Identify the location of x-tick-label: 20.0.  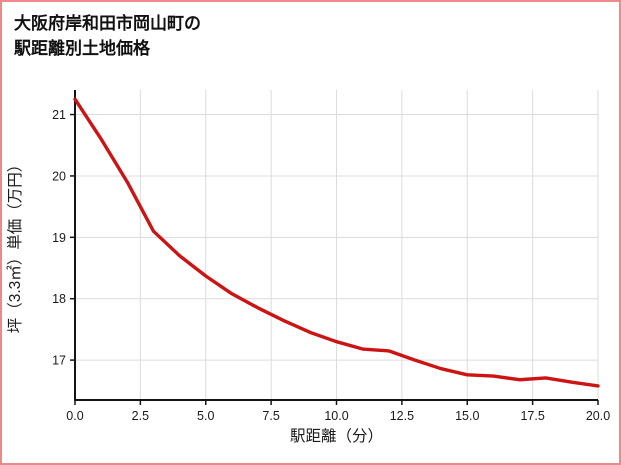
(598, 416).